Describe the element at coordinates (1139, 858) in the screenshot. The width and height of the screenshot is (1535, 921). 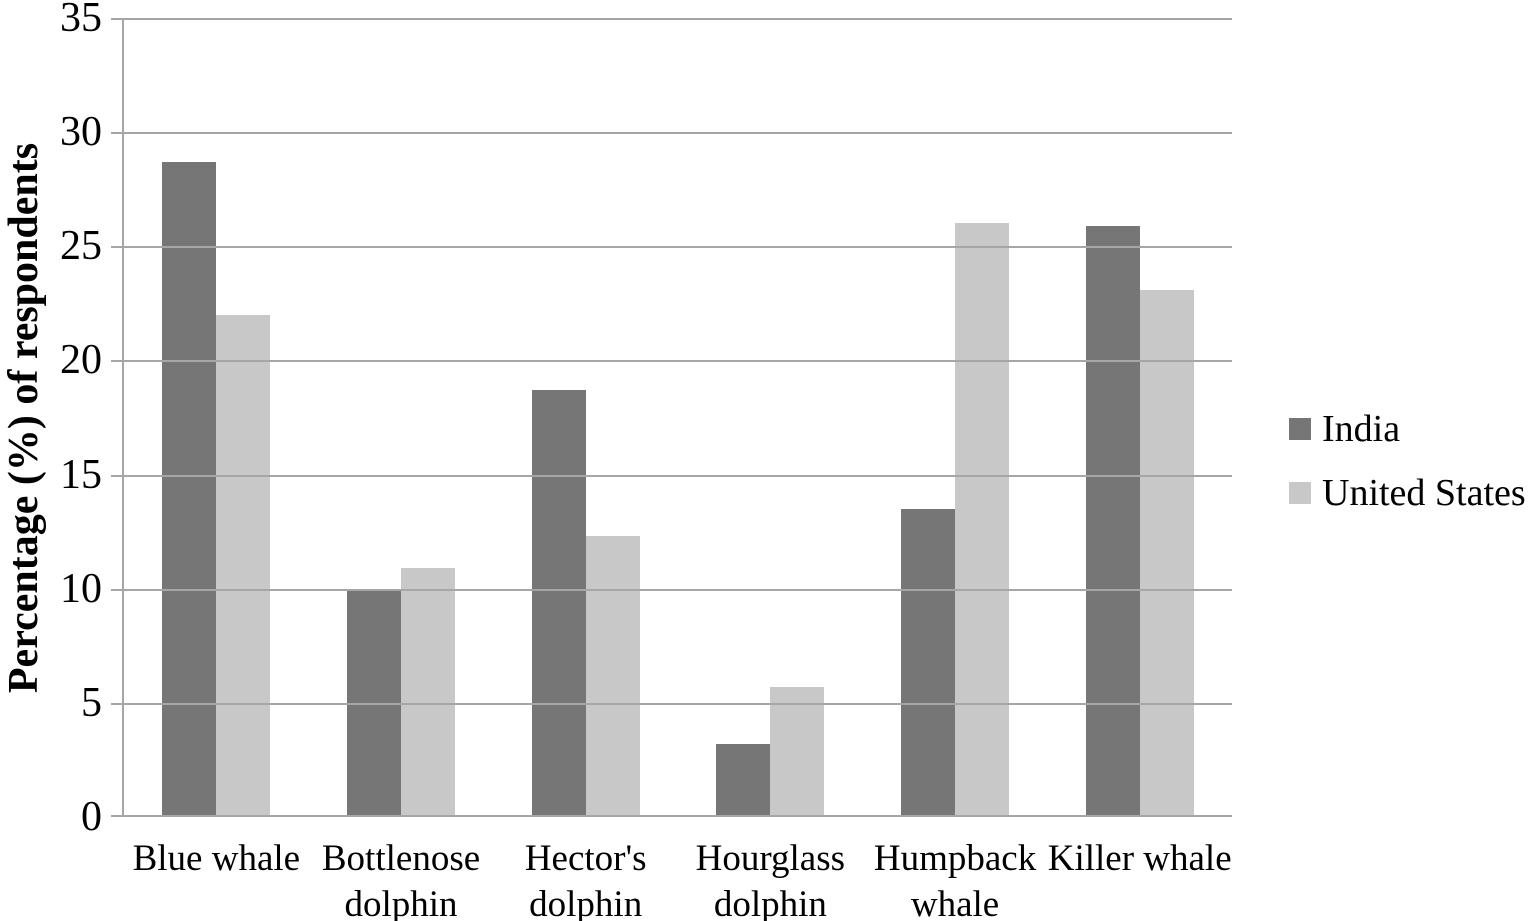
I see `x-axis-category-label-killer-whale: Killer whale` at that location.